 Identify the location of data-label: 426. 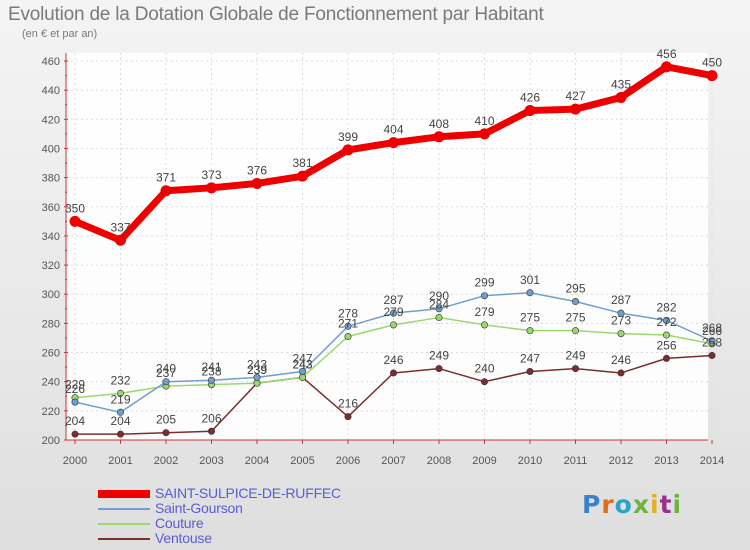
(530, 98).